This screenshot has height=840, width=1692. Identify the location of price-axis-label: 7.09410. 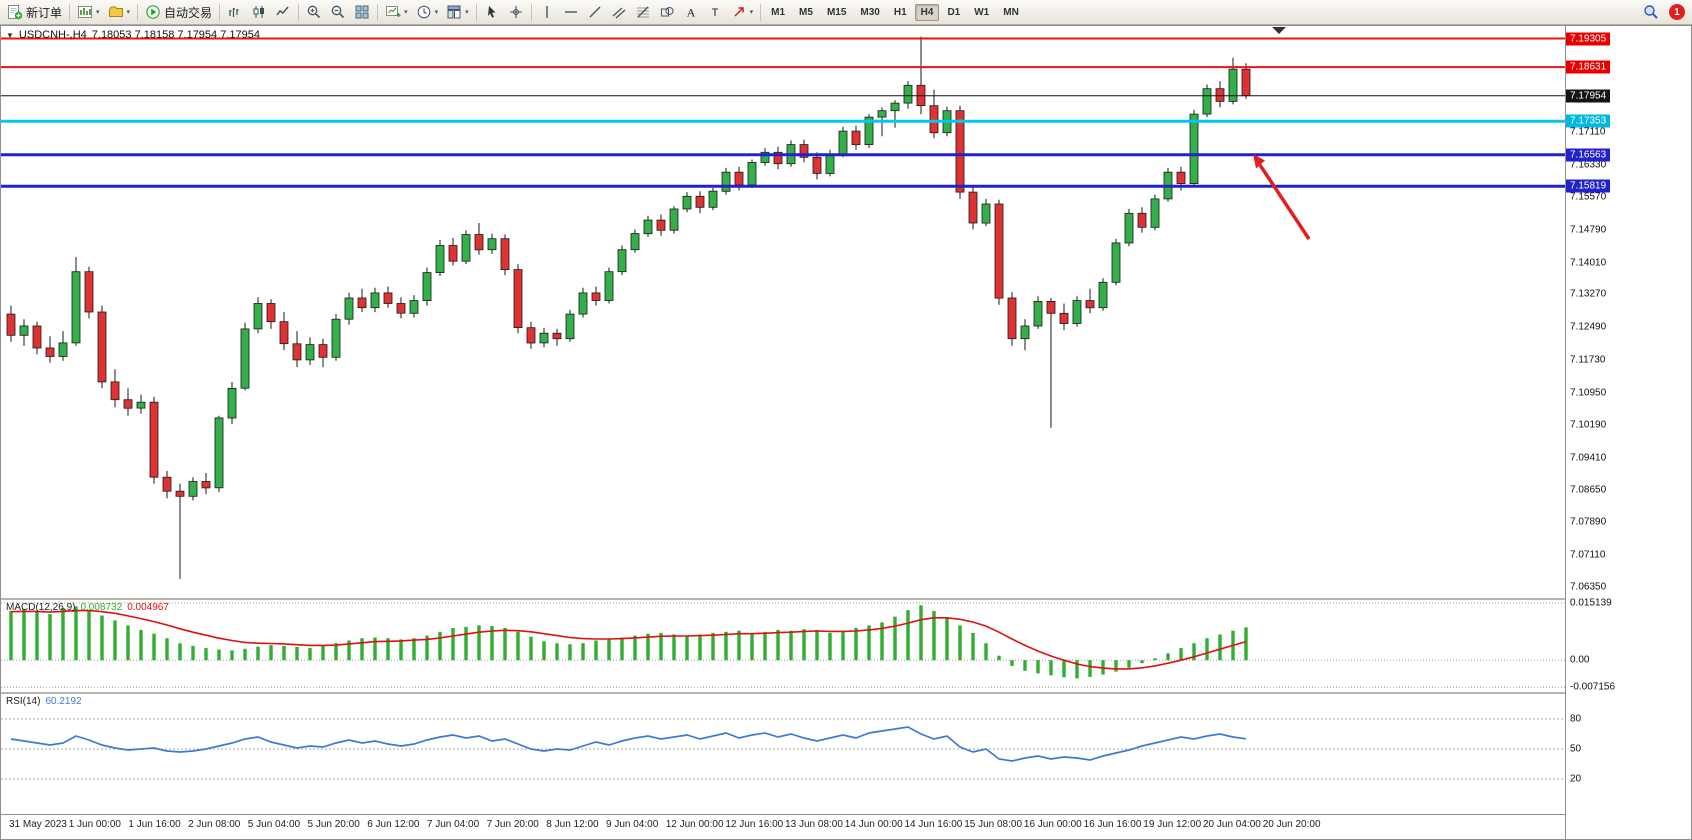
(1588, 458).